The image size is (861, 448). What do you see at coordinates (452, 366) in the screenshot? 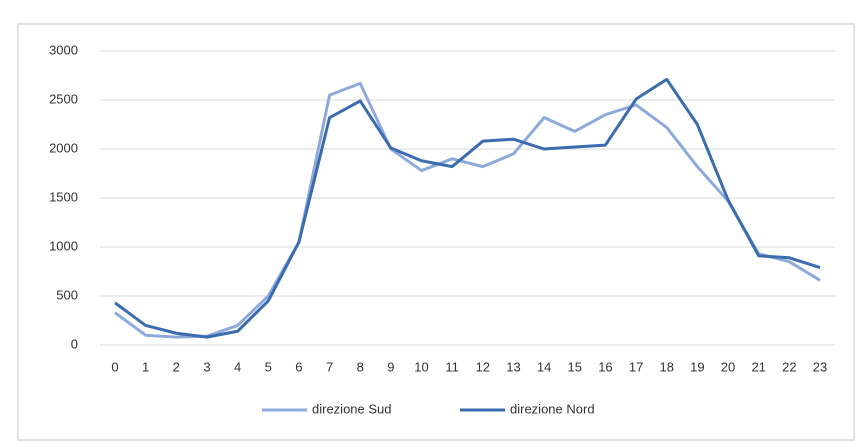
I see `x-tick-label: 11` at bounding box center [452, 366].